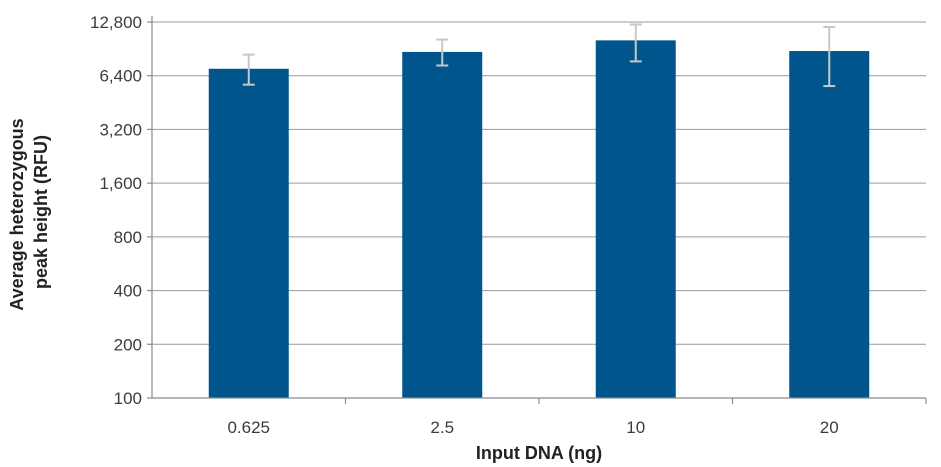  What do you see at coordinates (17, 214) in the screenshot?
I see `y-axis-title-line-1: Average heterozygous` at bounding box center [17, 214].